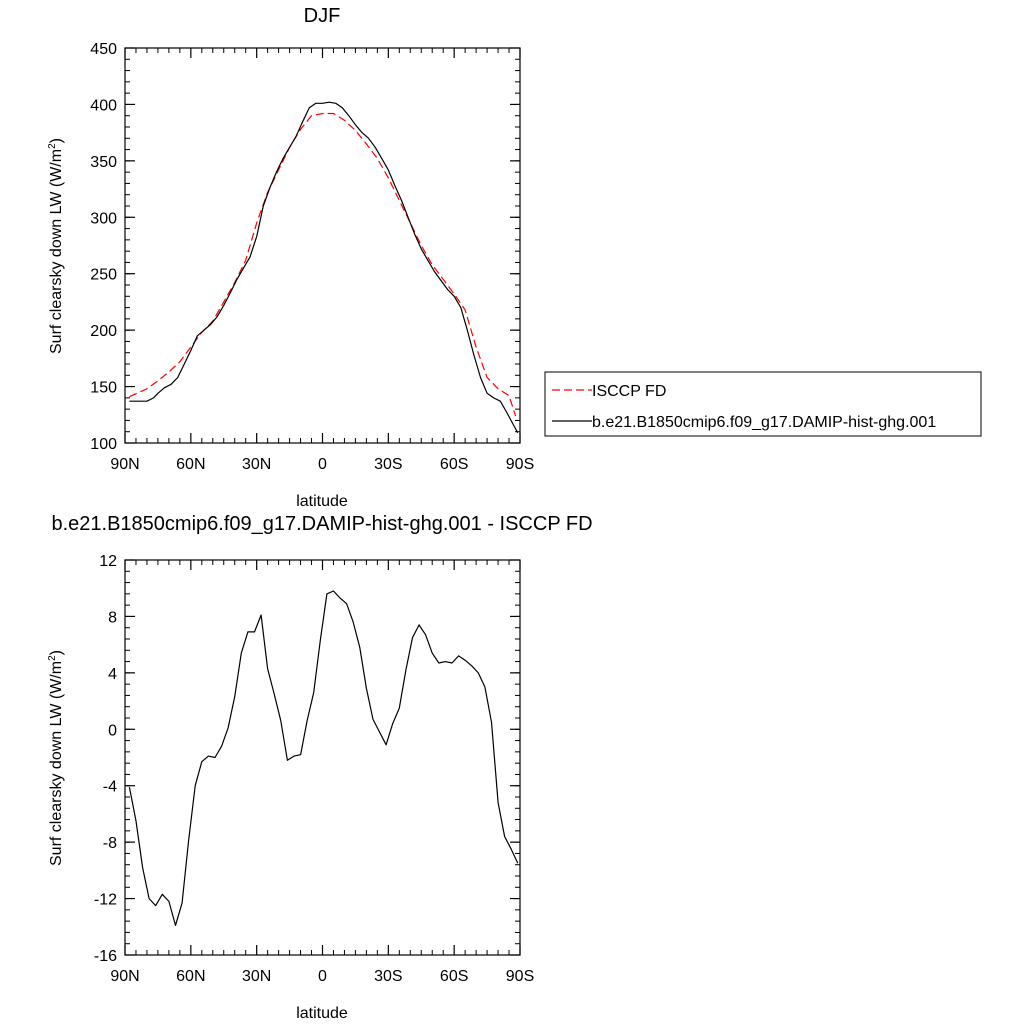  Describe the element at coordinates (322, 16) in the screenshot. I see `chart-title: DJF` at that location.